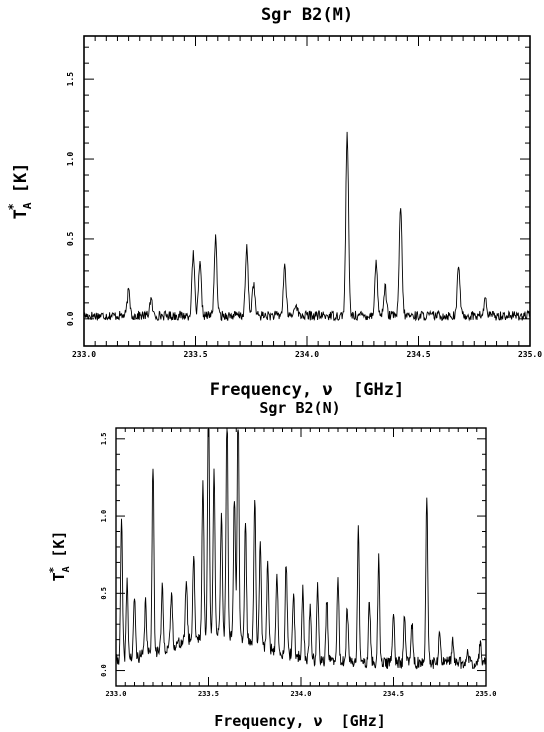 This screenshot has height=732, width=544. I want to click on chart-title: Sgr B2(N), so click(299, 408).